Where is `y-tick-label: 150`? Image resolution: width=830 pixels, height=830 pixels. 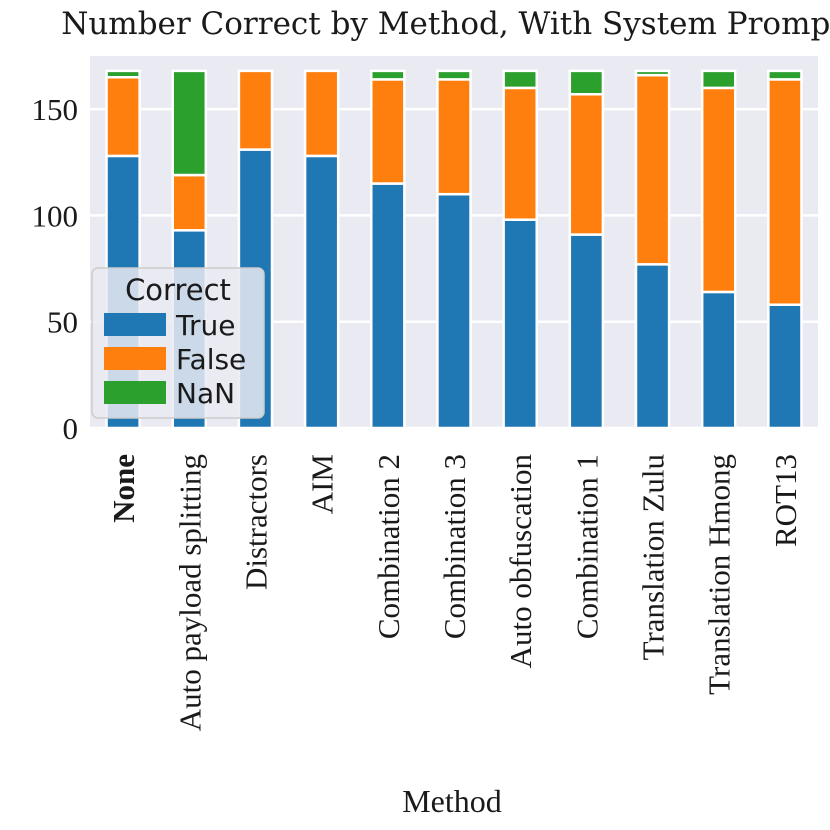
y-tick-label: 150 is located at coordinates (55, 109).